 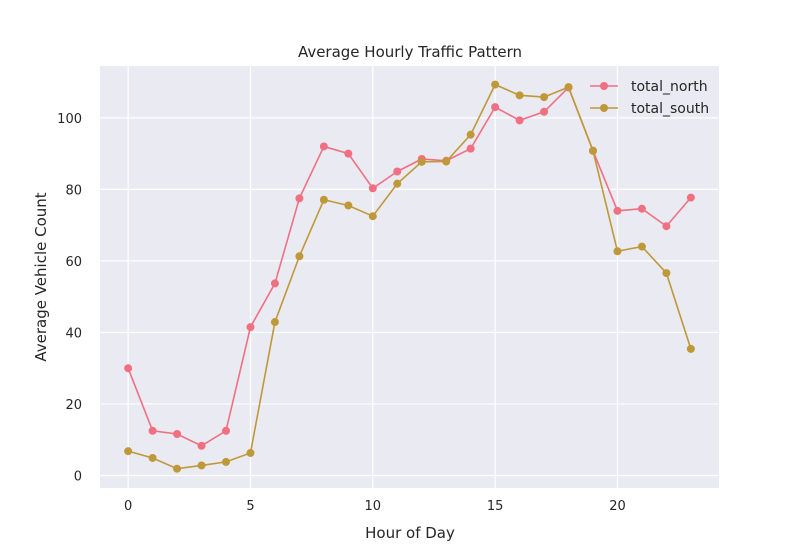 What do you see at coordinates (649, 98) in the screenshot?
I see `legend: total_north total_south` at bounding box center [649, 98].